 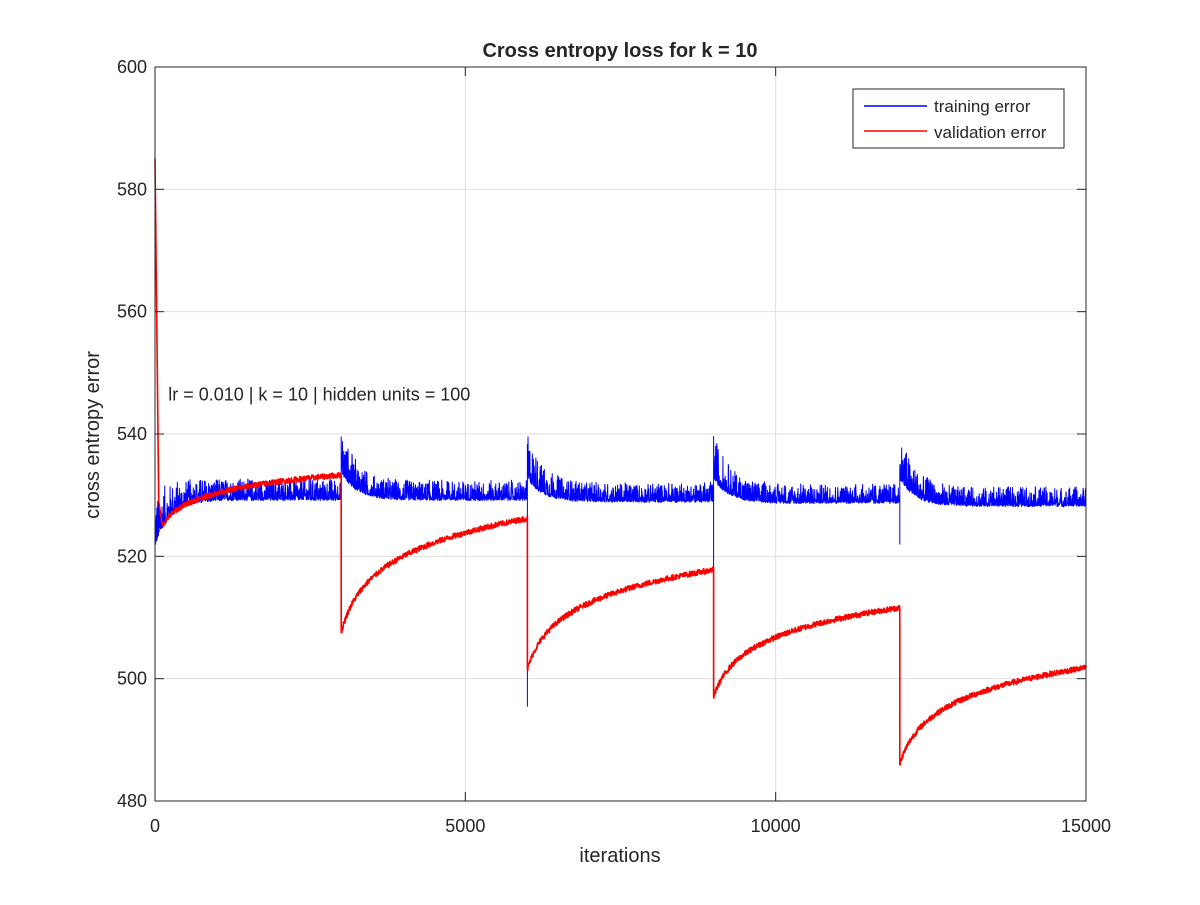 I want to click on y-tick-label: 600, so click(x=132, y=67).